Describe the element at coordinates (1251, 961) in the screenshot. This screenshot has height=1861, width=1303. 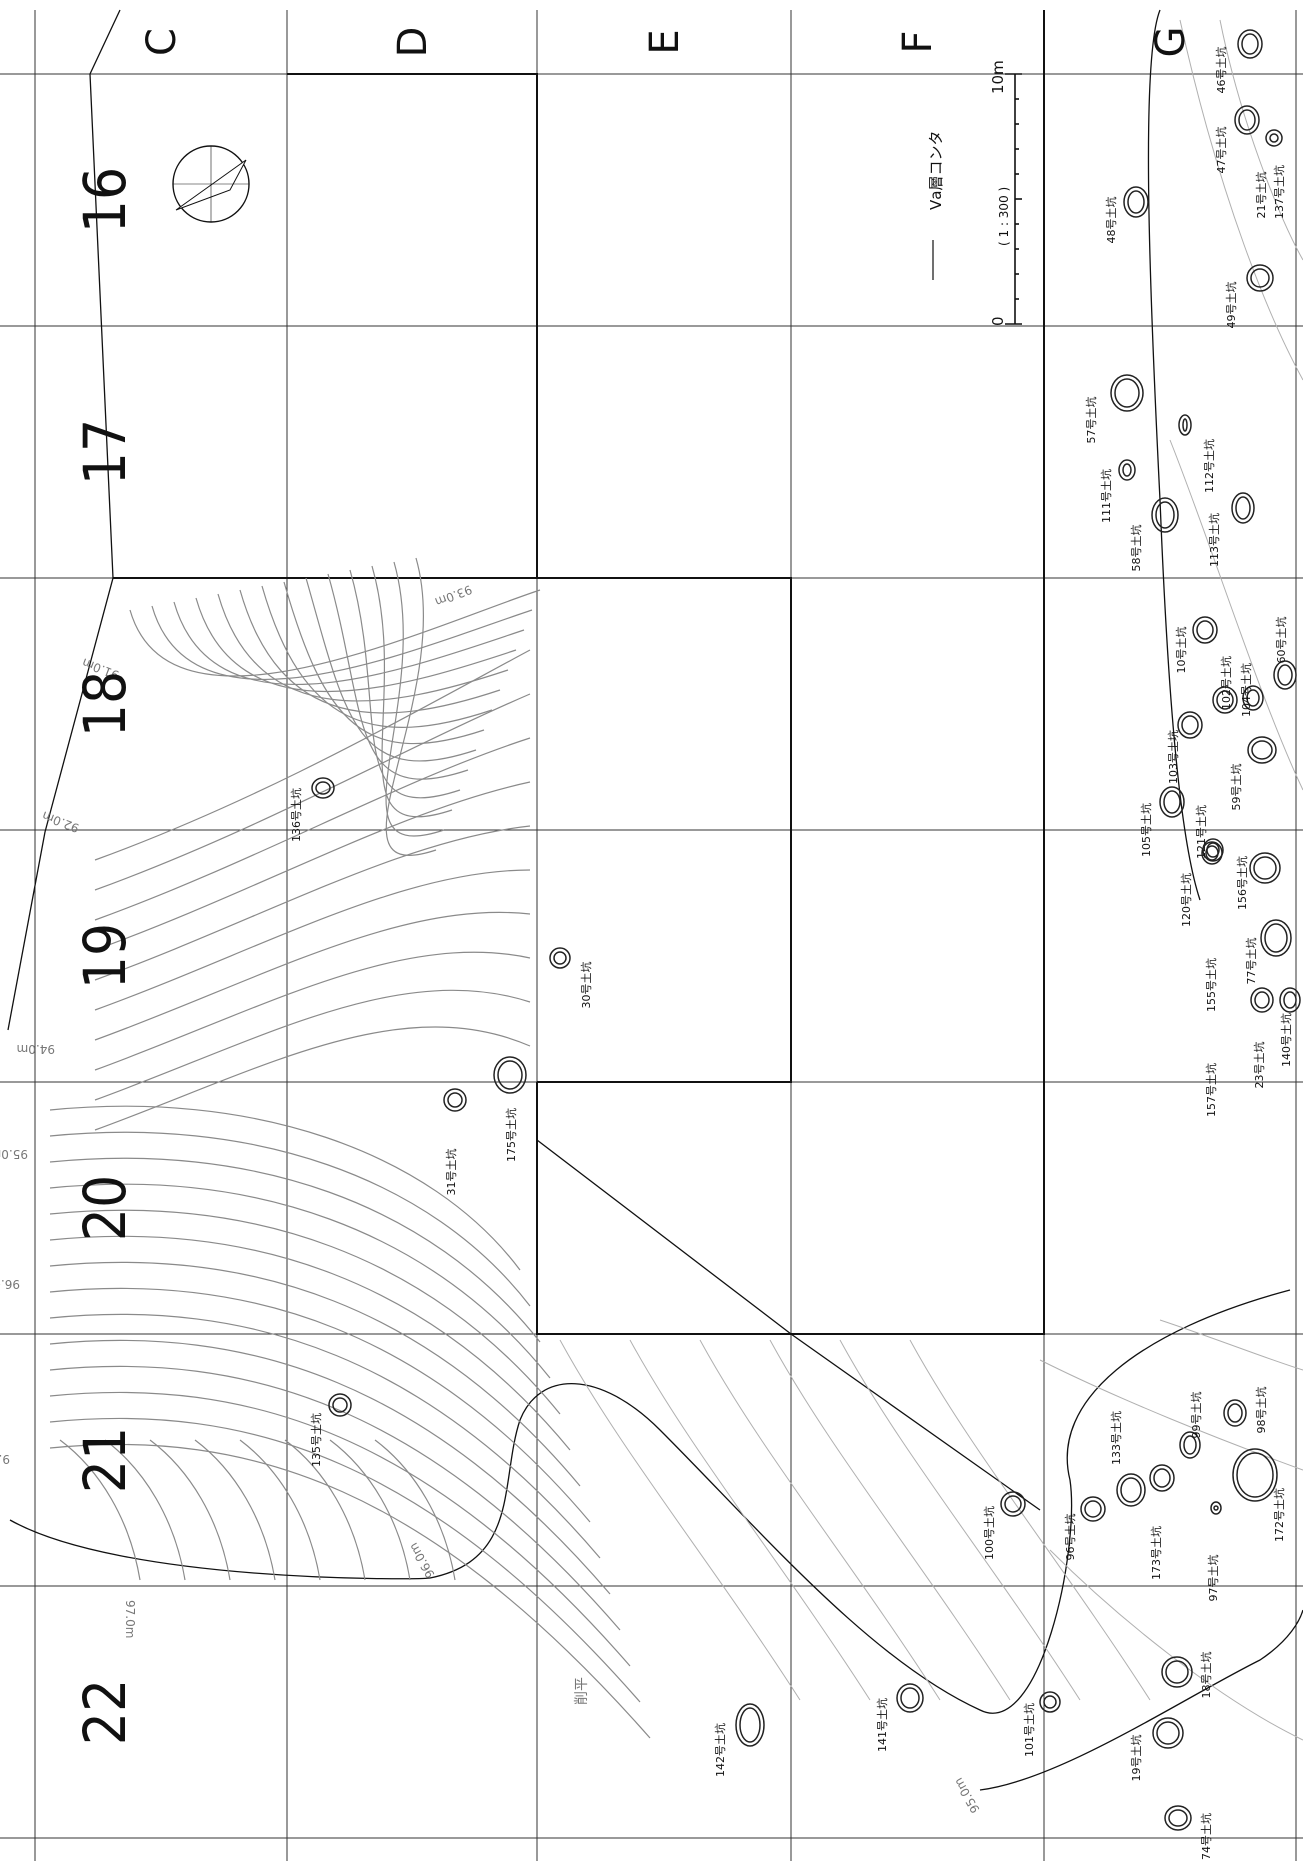
I see `pit-label: 77号土坑` at that location.